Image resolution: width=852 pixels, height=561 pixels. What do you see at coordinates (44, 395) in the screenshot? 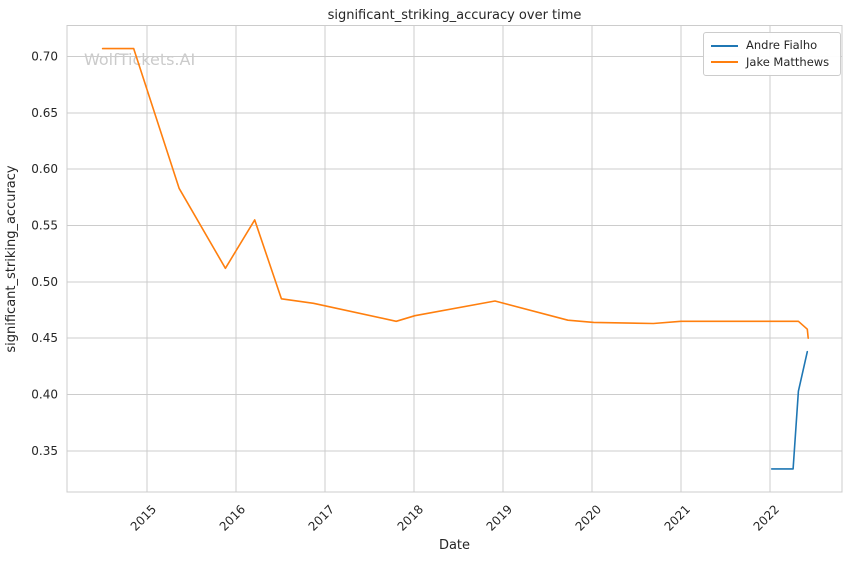
I see `y-tick-label: 0.40` at bounding box center [44, 395].